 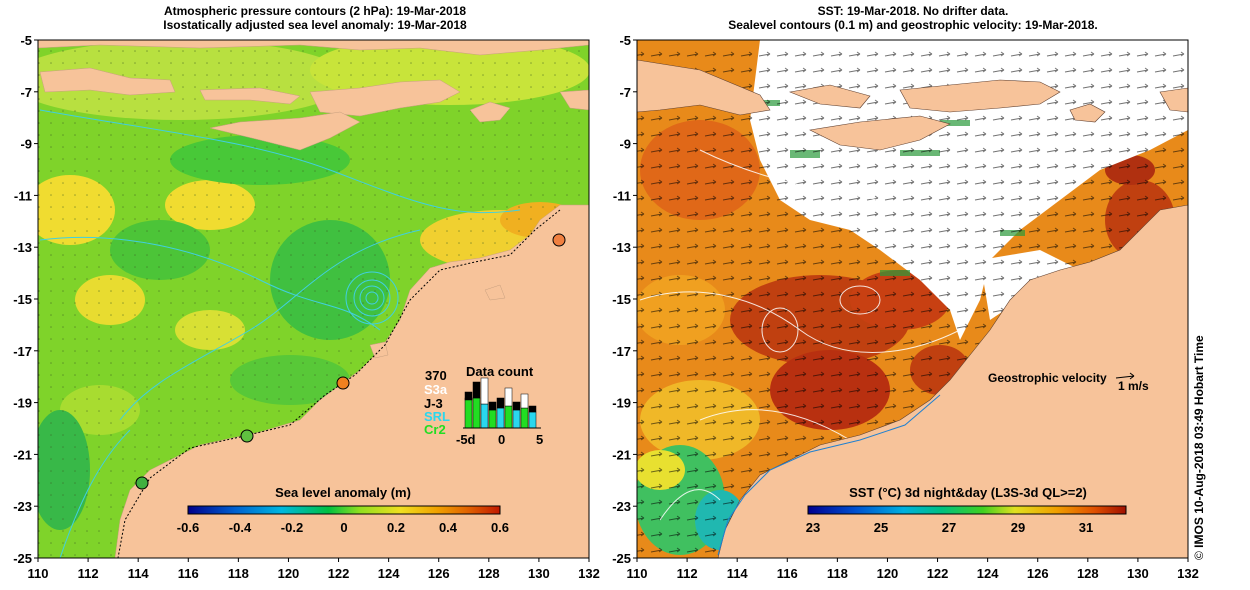 I want to click on data-count-tick: -5d, so click(x=466, y=439).